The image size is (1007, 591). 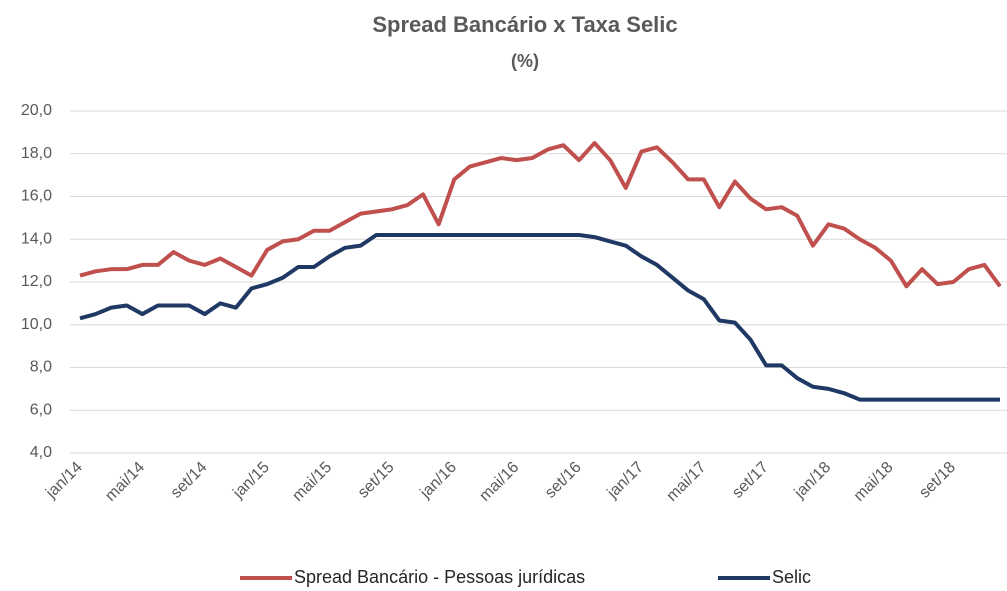 I want to click on y-tick-label: 4,0, so click(x=41, y=452).